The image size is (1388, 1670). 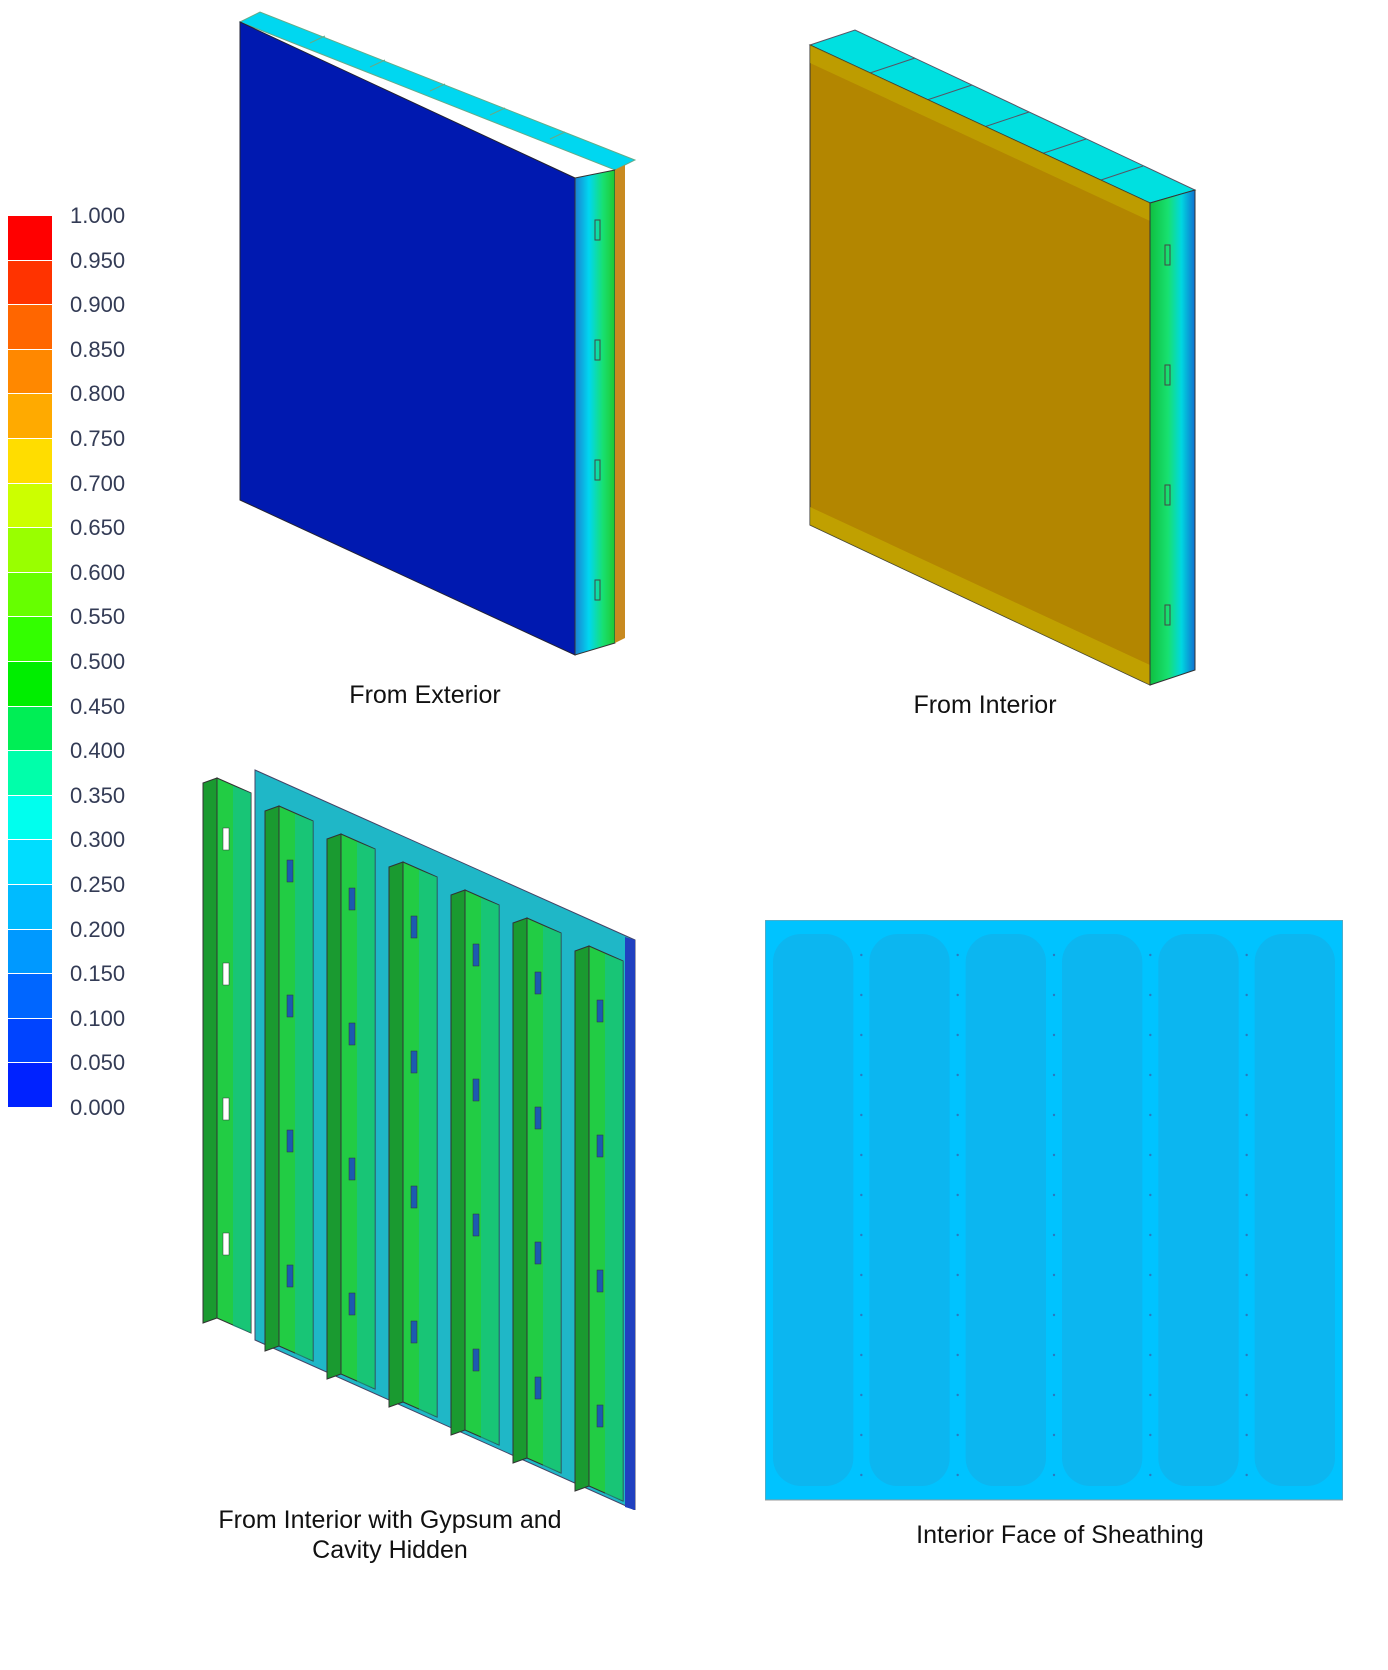 I want to click on caption-studs-line2: Cavity Hidden, so click(x=390, y=1550).